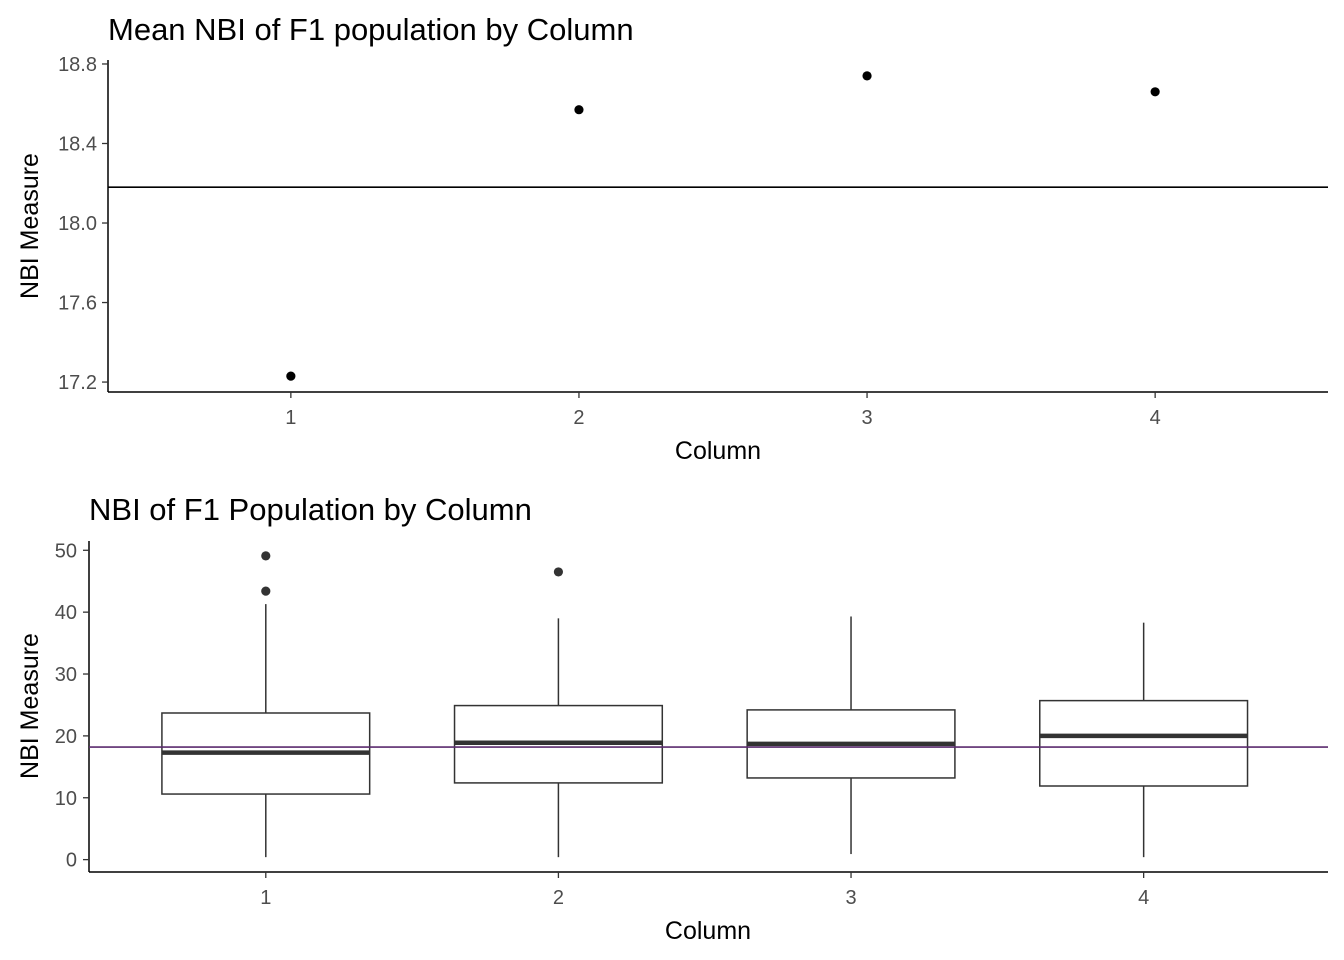 This screenshot has height=960, width=1344. What do you see at coordinates (77, 144) in the screenshot?
I see `chart1-y-tick-label: 18.4` at bounding box center [77, 144].